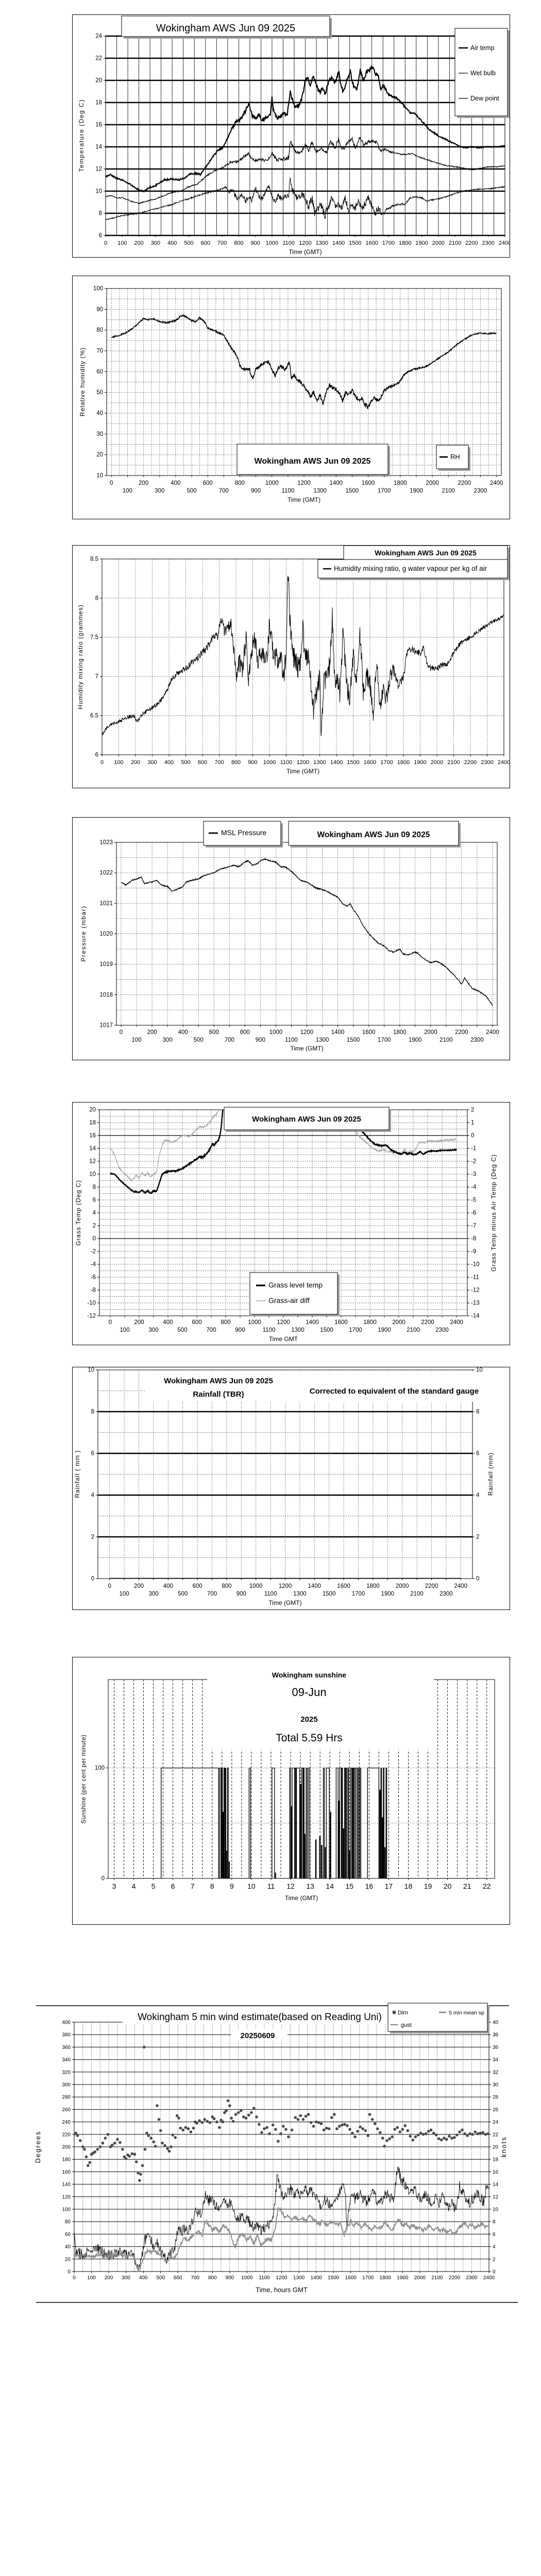  Describe the element at coordinates (473, 1226) in the screenshot. I see `y-axis-right-tick-label: -7` at that location.